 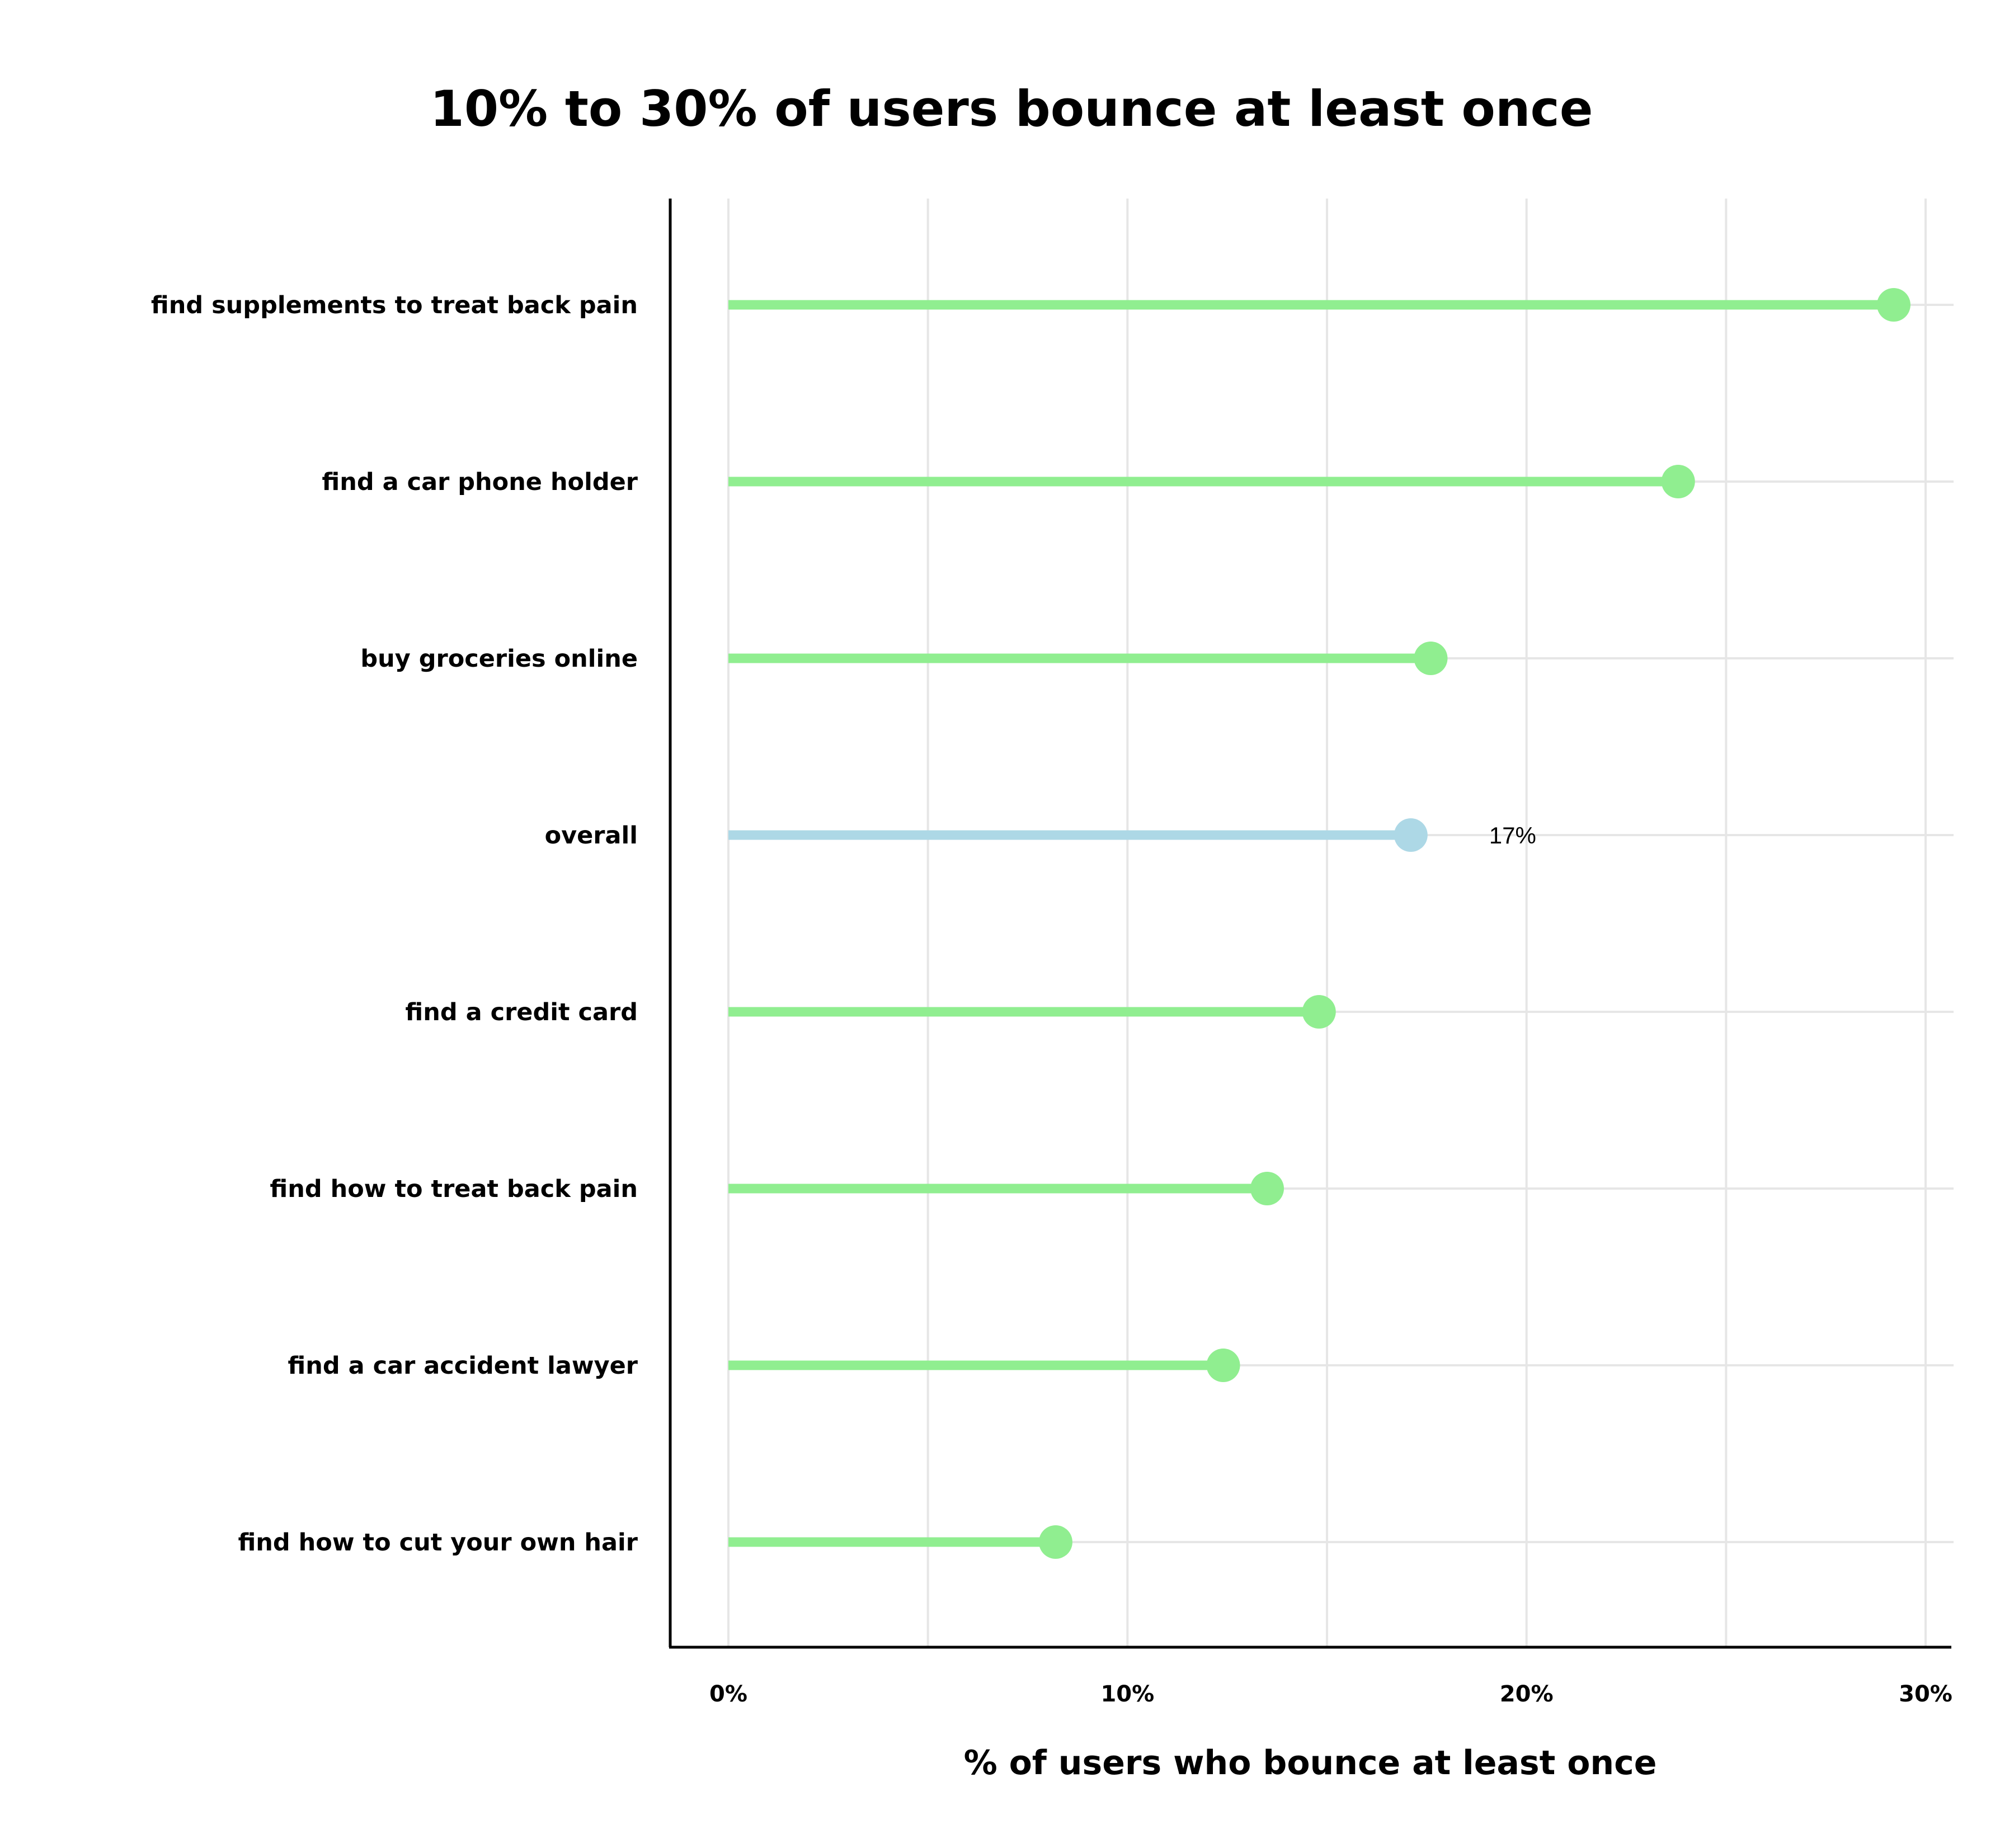 I want to click on lollipop-dot-find-a-car-accident-lawyer, so click(x=1223, y=1365).